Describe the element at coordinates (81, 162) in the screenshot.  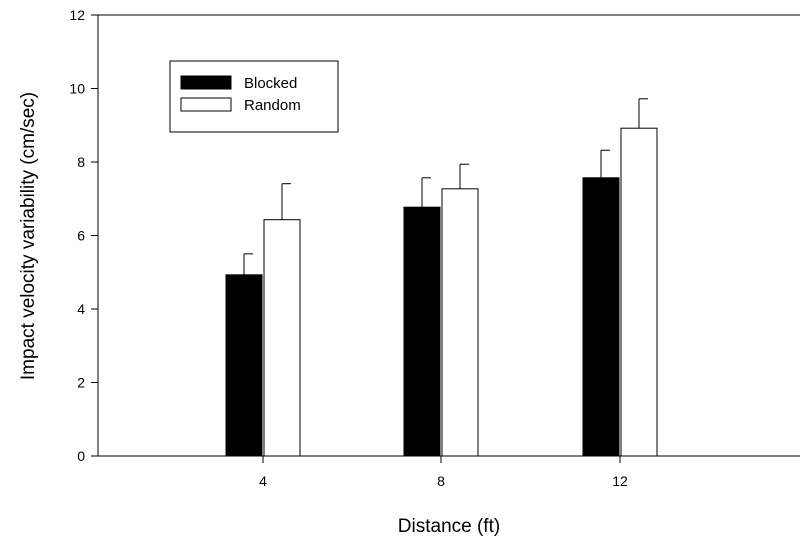
I see `y-tick-label-8: 8` at that location.